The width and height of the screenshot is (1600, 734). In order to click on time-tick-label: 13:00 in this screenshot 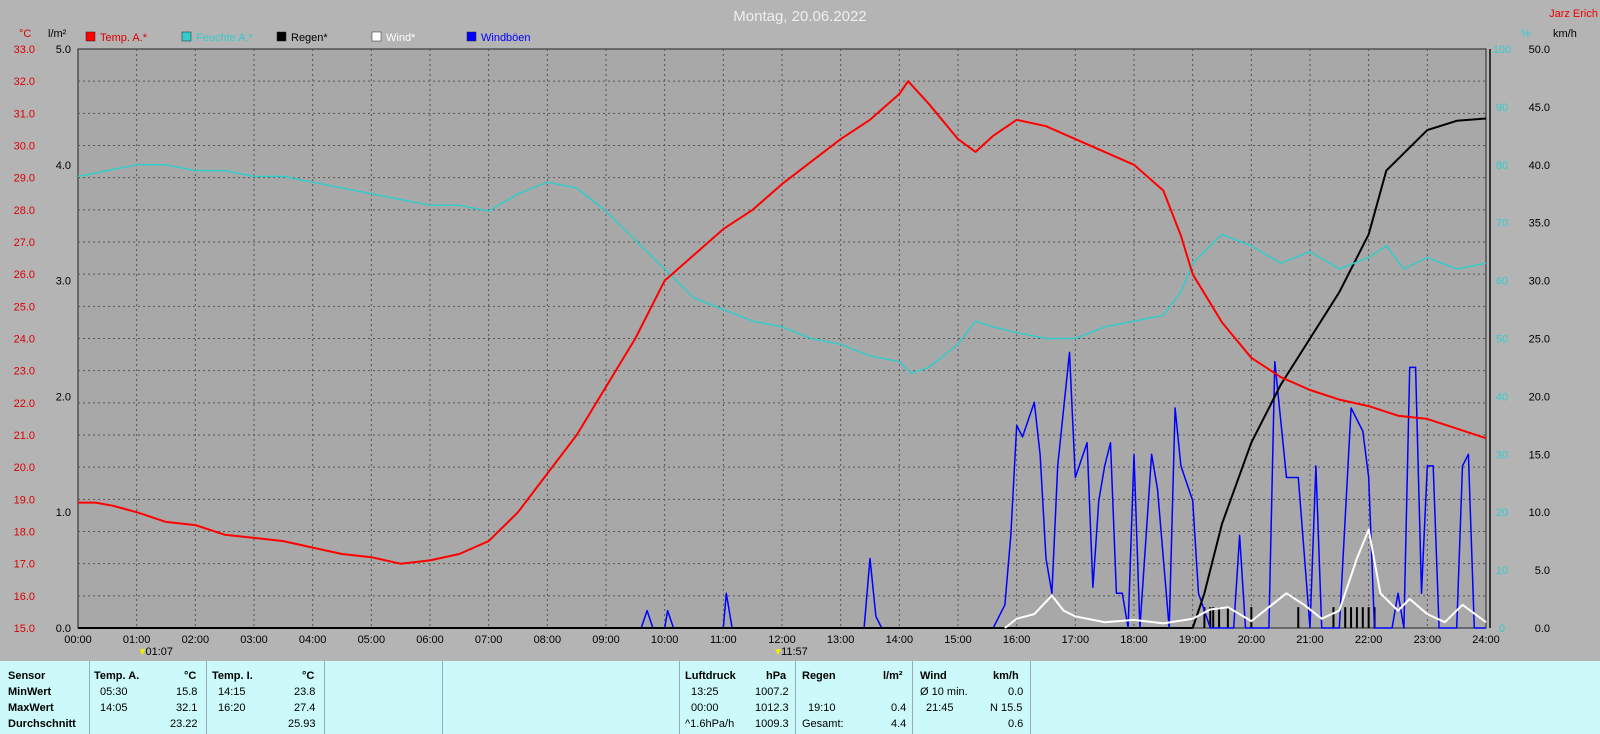, I will do `click(841, 640)`.